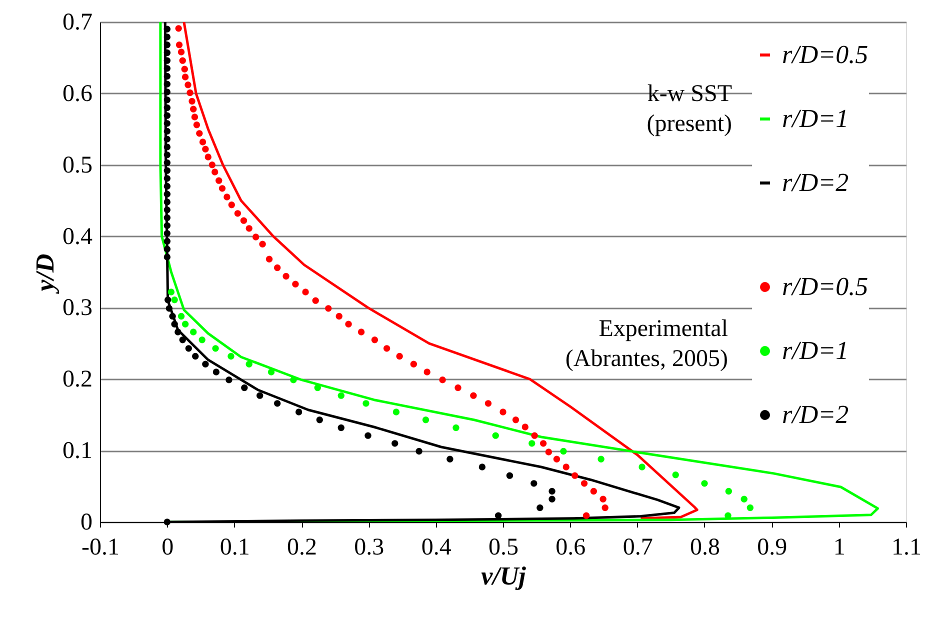 The height and width of the screenshot is (632, 934). What do you see at coordinates (235, 547) in the screenshot?
I see `x-tick-label: 0.1` at bounding box center [235, 547].